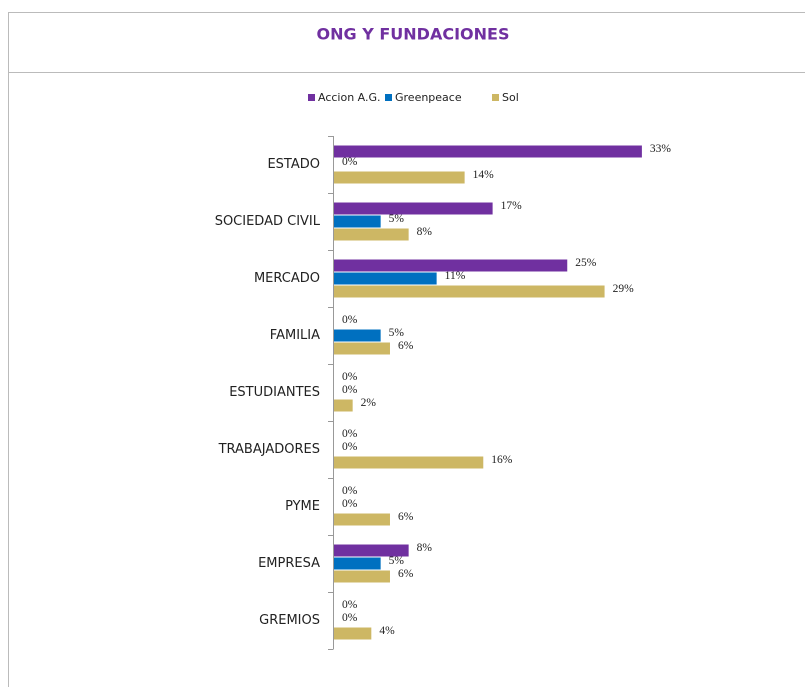 The width and height of the screenshot is (805, 687). I want to click on category-label: MERCADO, so click(287, 278).